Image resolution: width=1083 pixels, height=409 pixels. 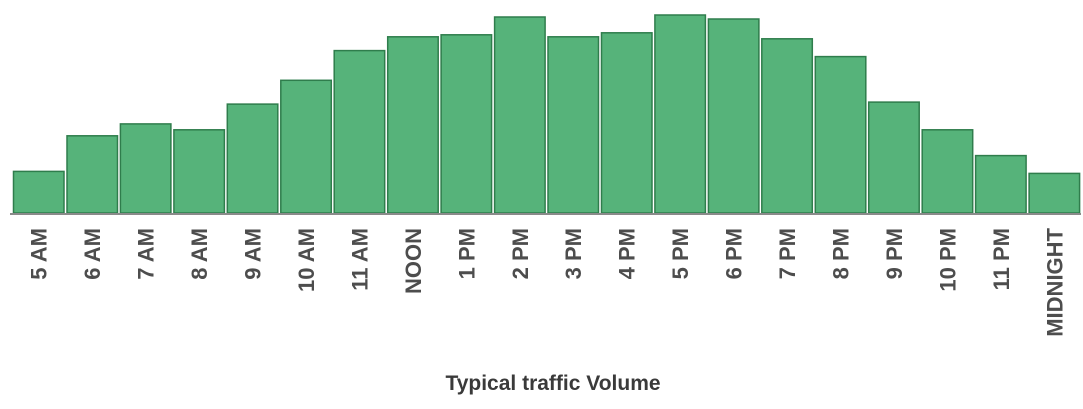 What do you see at coordinates (39, 254) in the screenshot?
I see `x-tick-label: 5 AM` at bounding box center [39, 254].